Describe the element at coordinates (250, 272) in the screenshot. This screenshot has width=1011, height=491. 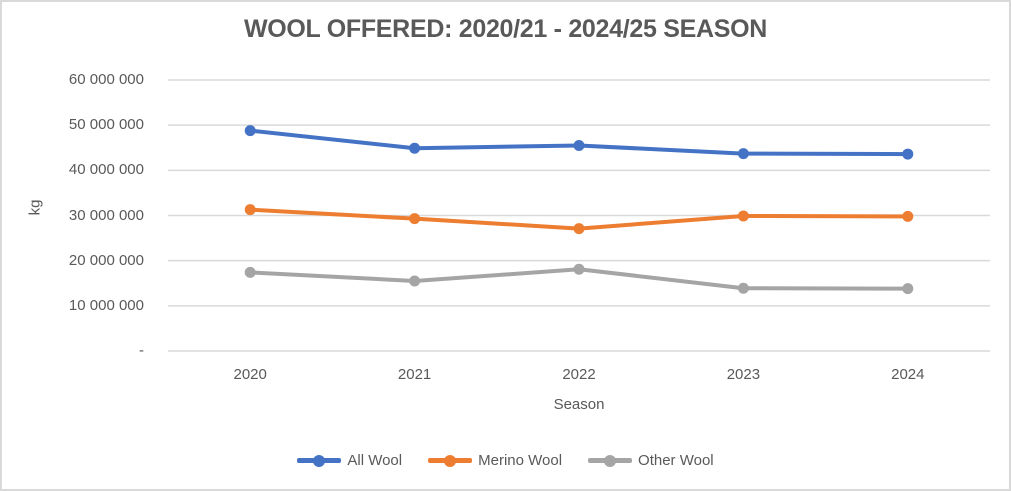
I see `data-point-other-wool-2020` at that location.